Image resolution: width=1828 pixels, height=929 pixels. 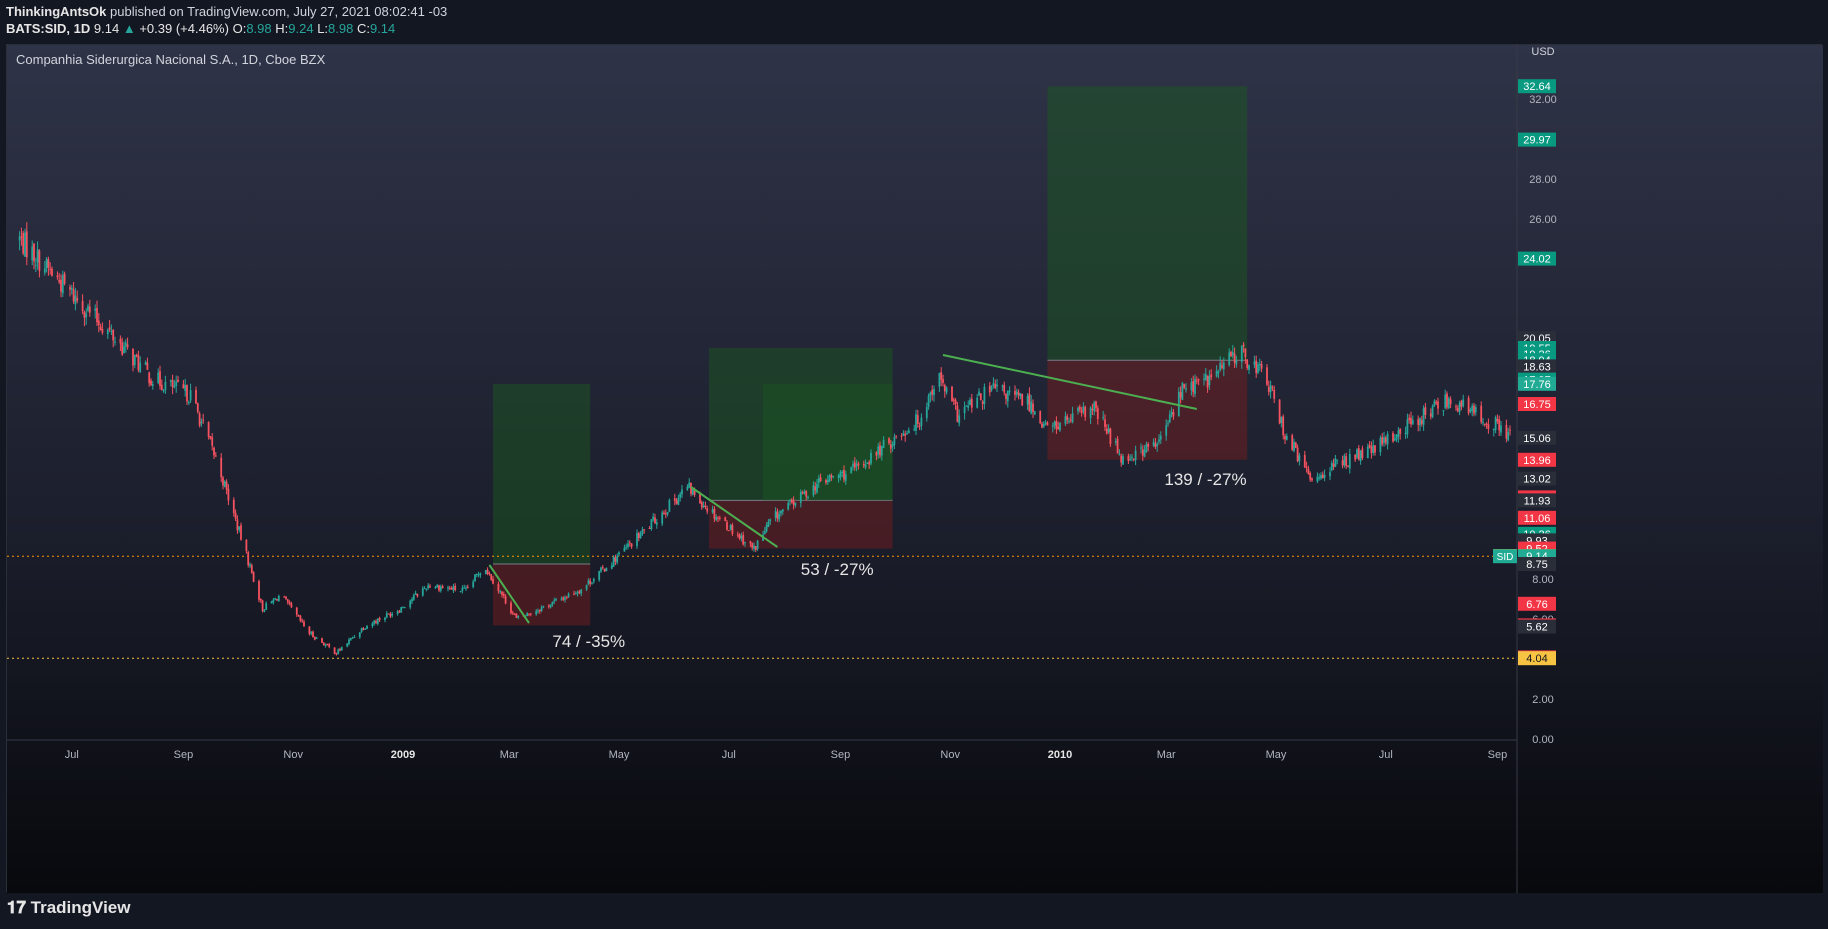 What do you see at coordinates (239, 28) in the screenshot?
I see `open-label: O:` at bounding box center [239, 28].